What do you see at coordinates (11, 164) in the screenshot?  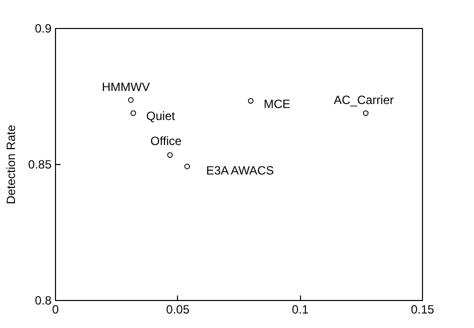 I see `y-axis-title: Detection Rate` at bounding box center [11, 164].